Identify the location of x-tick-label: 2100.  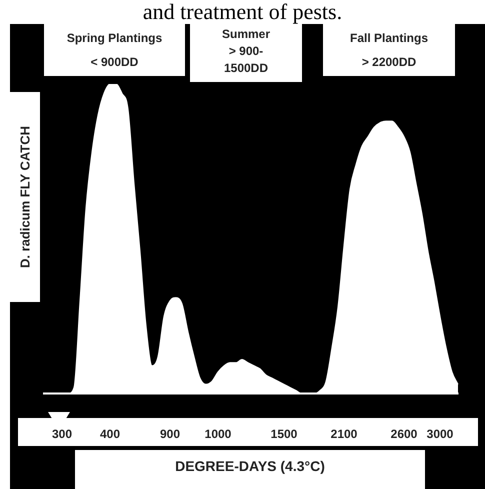
(344, 434).